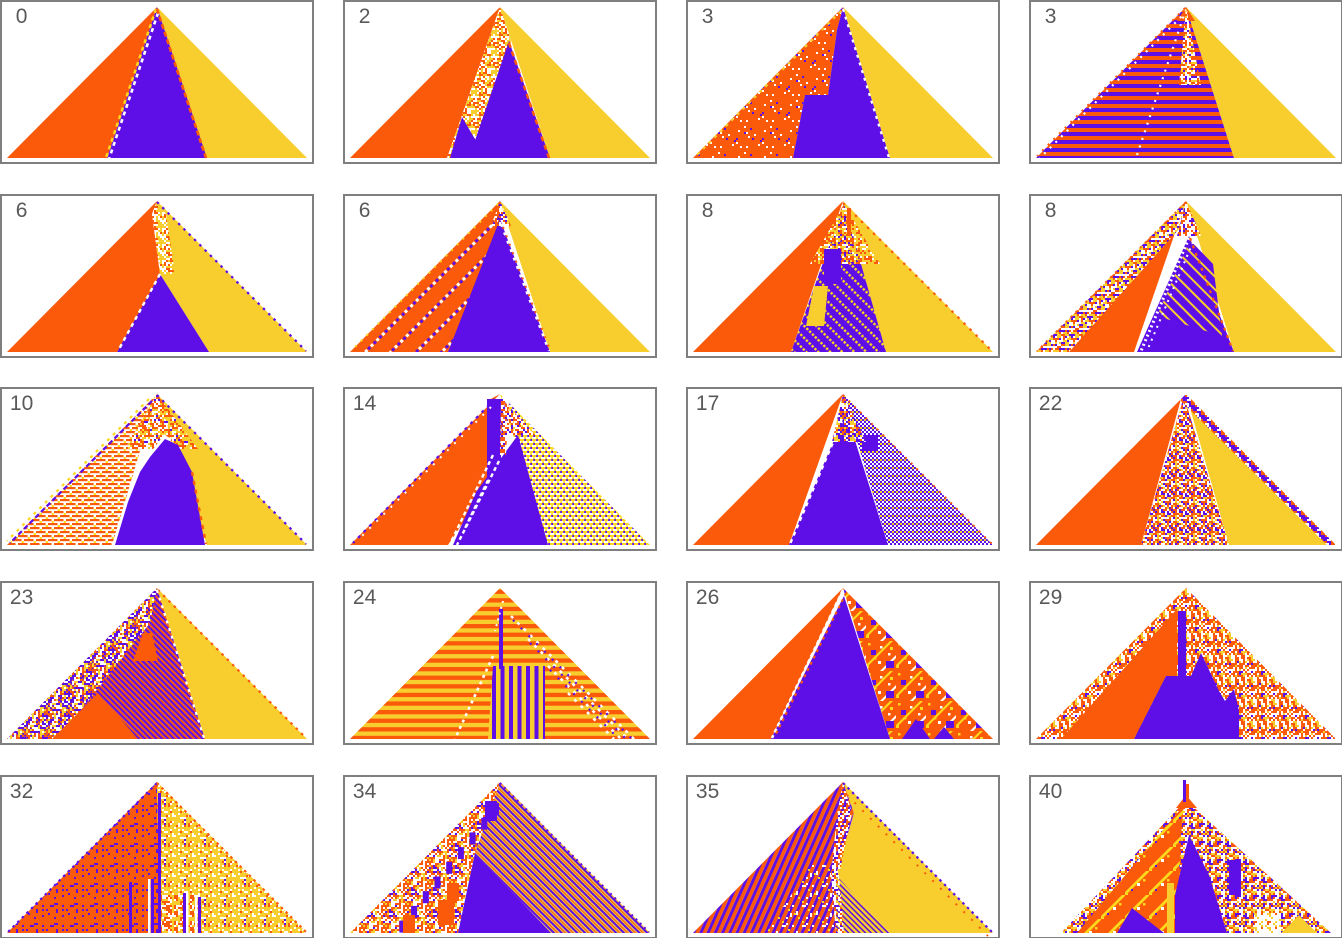  Describe the element at coordinates (365, 403) in the screenshot. I see `svg-text: 14` at that location.